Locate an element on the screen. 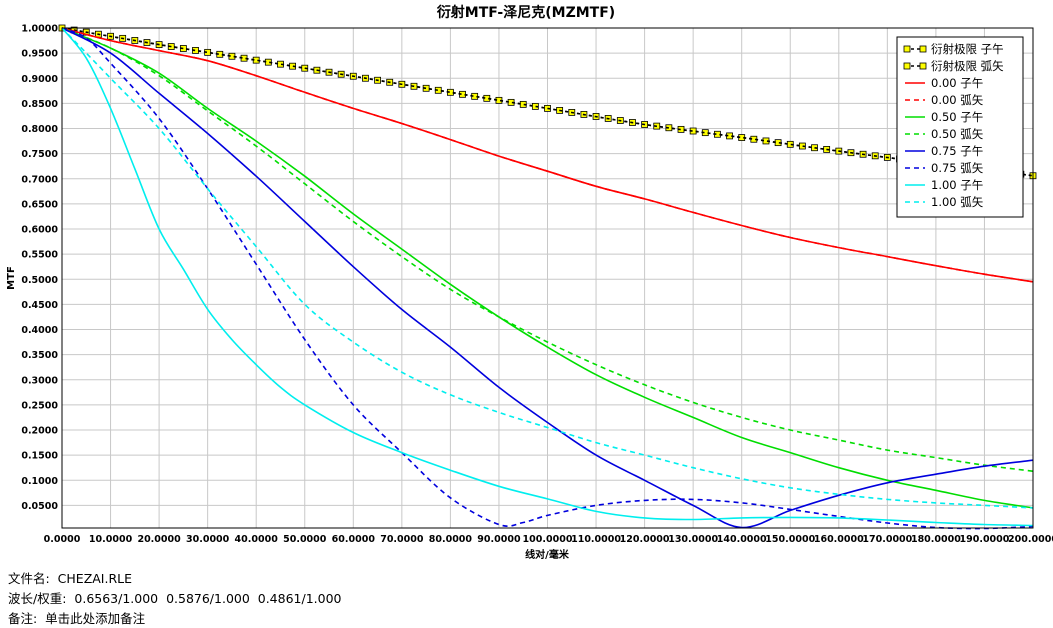 The height and width of the screenshot is (628, 1053). legend-label: 衍射极限 子午 is located at coordinates (967, 49).